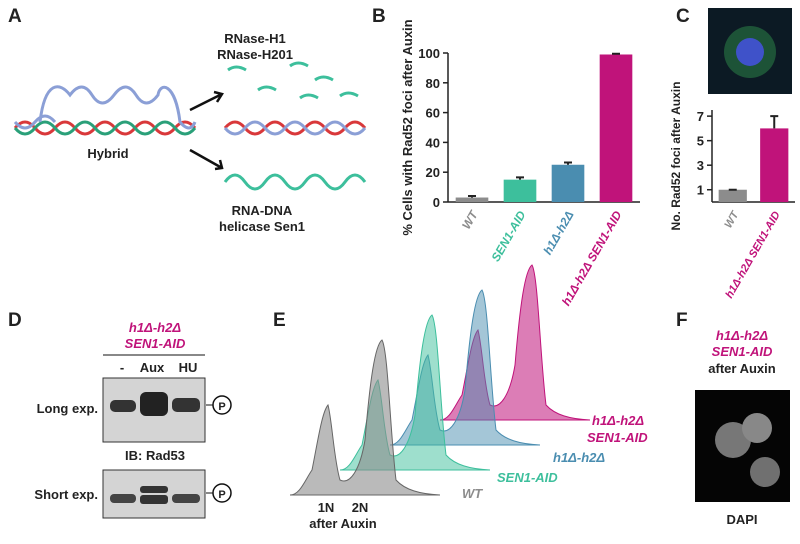 This screenshot has height=544, width=800. I want to click on y-tick-label: 100, so click(429, 53).